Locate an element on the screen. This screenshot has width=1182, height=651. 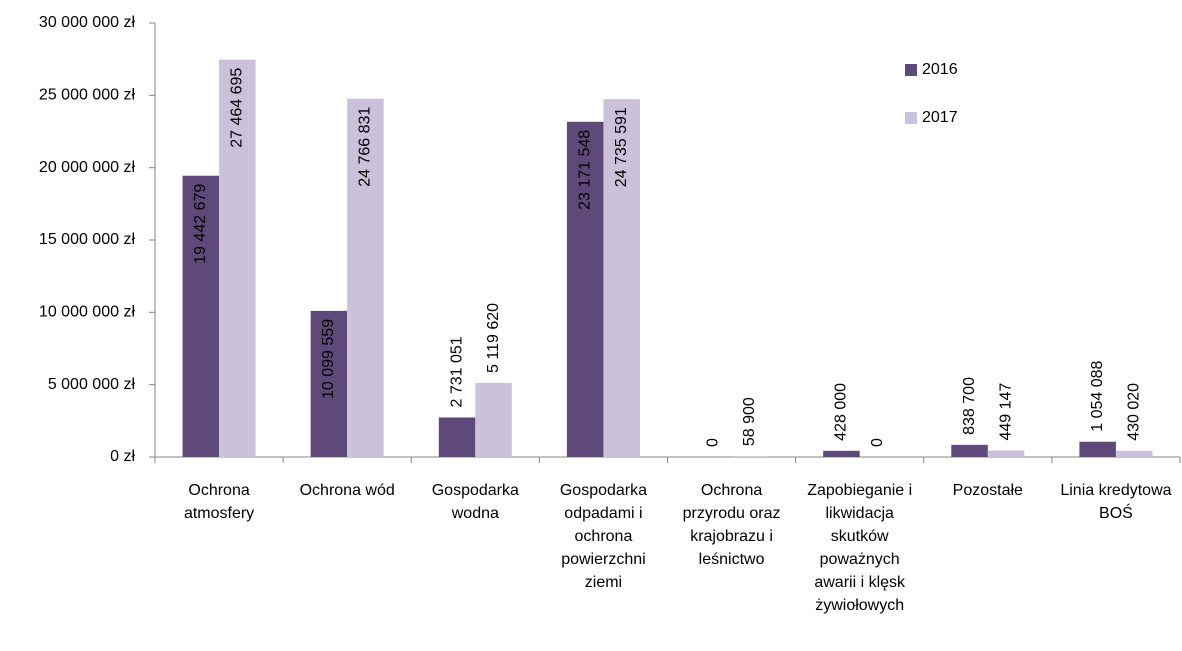
legend-label: 2017 is located at coordinates (940, 117).